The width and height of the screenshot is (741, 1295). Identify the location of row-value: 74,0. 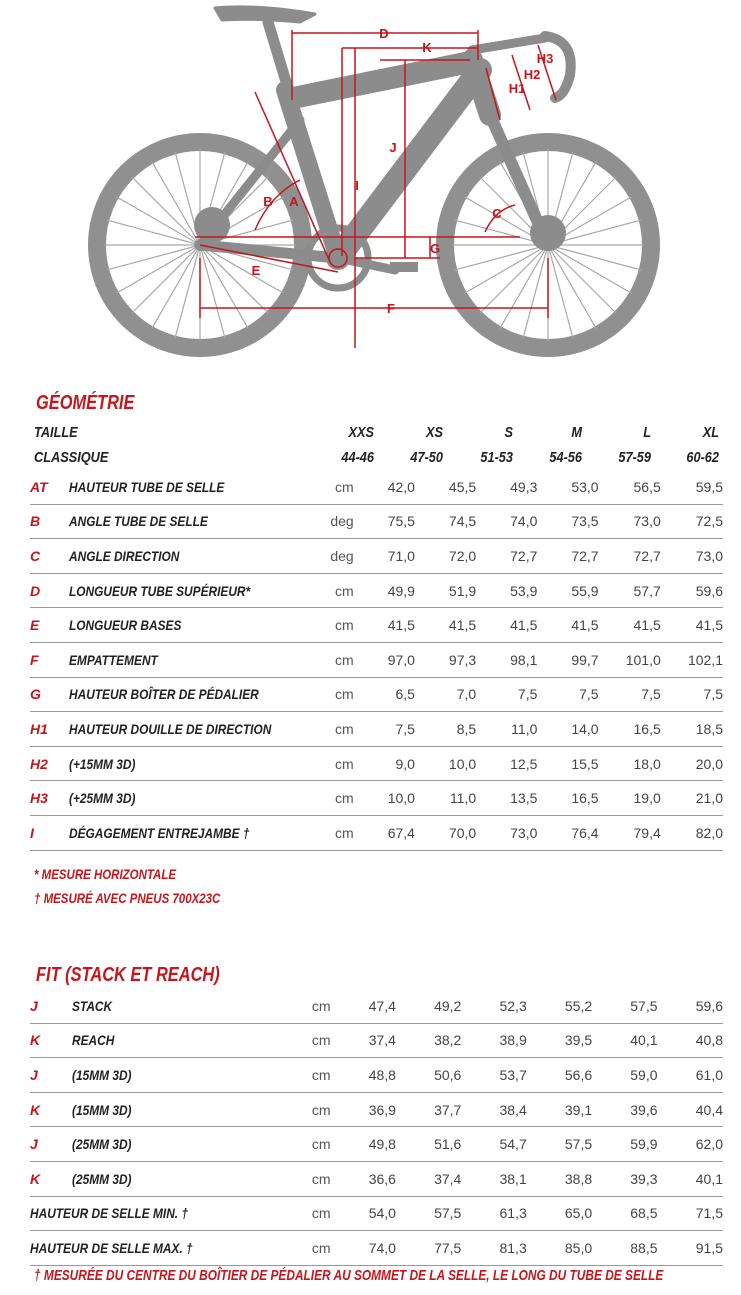
(363, 1248).